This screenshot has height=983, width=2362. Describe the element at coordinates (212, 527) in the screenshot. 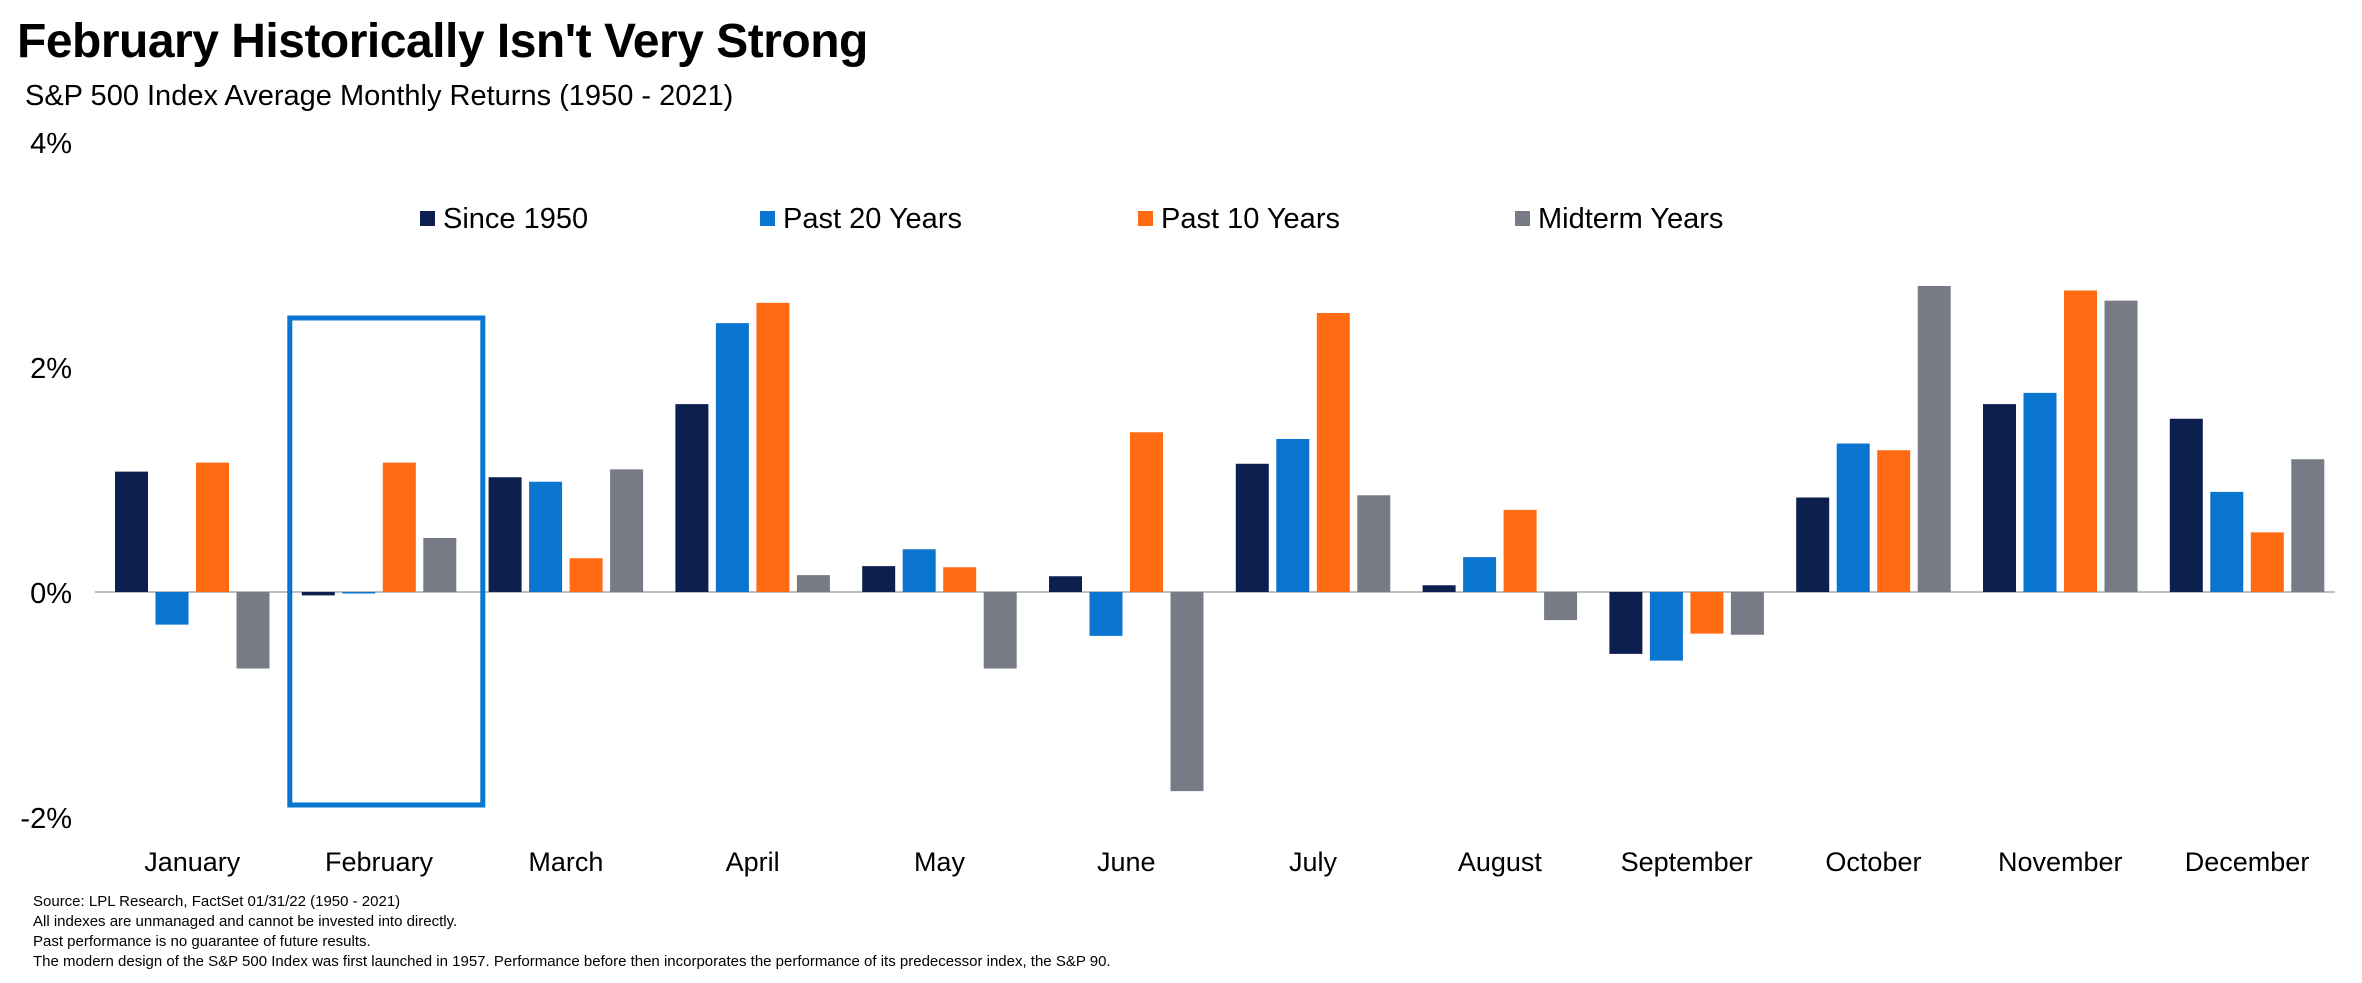

I see `bar-january-past-10-years` at that location.